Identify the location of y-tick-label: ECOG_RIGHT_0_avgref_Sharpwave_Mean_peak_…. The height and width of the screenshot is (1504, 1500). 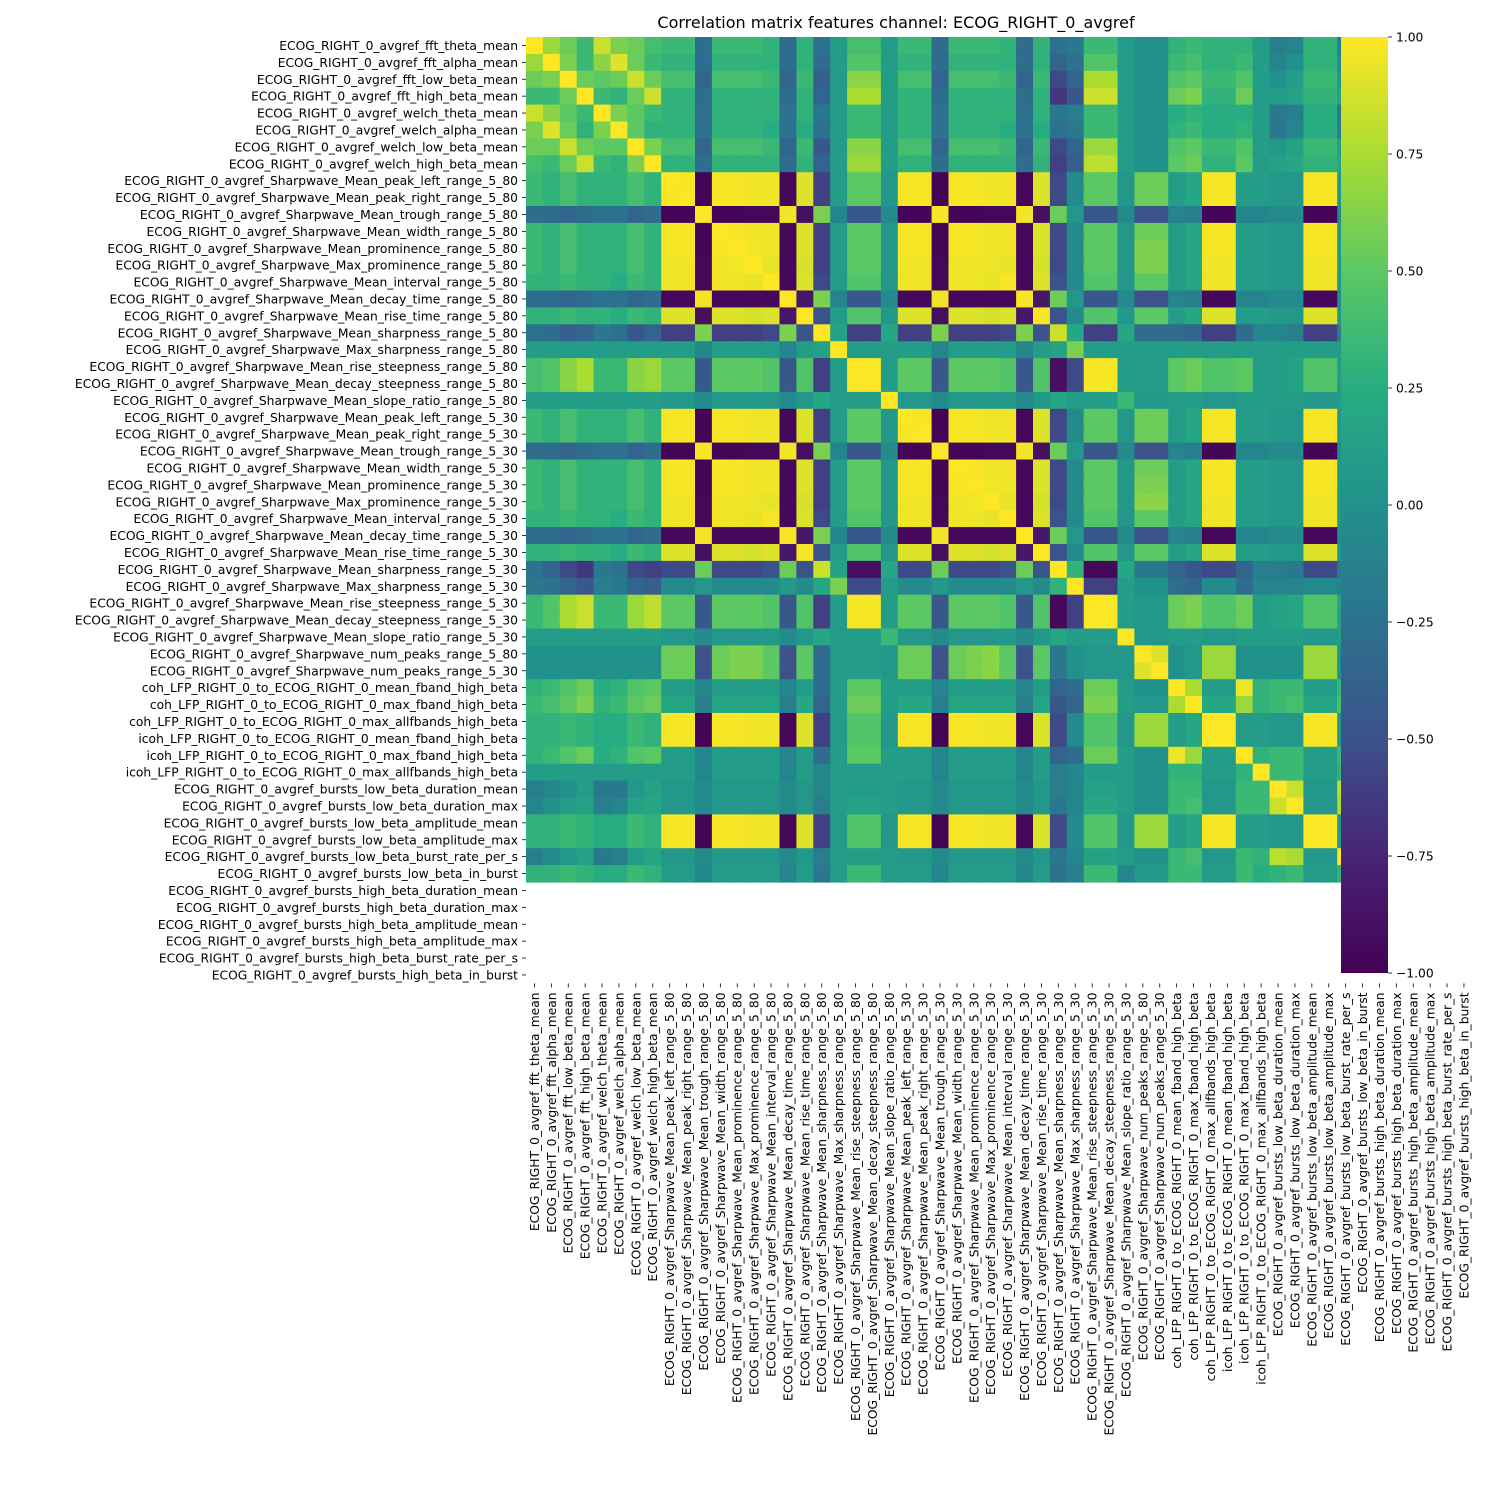
(321, 181).